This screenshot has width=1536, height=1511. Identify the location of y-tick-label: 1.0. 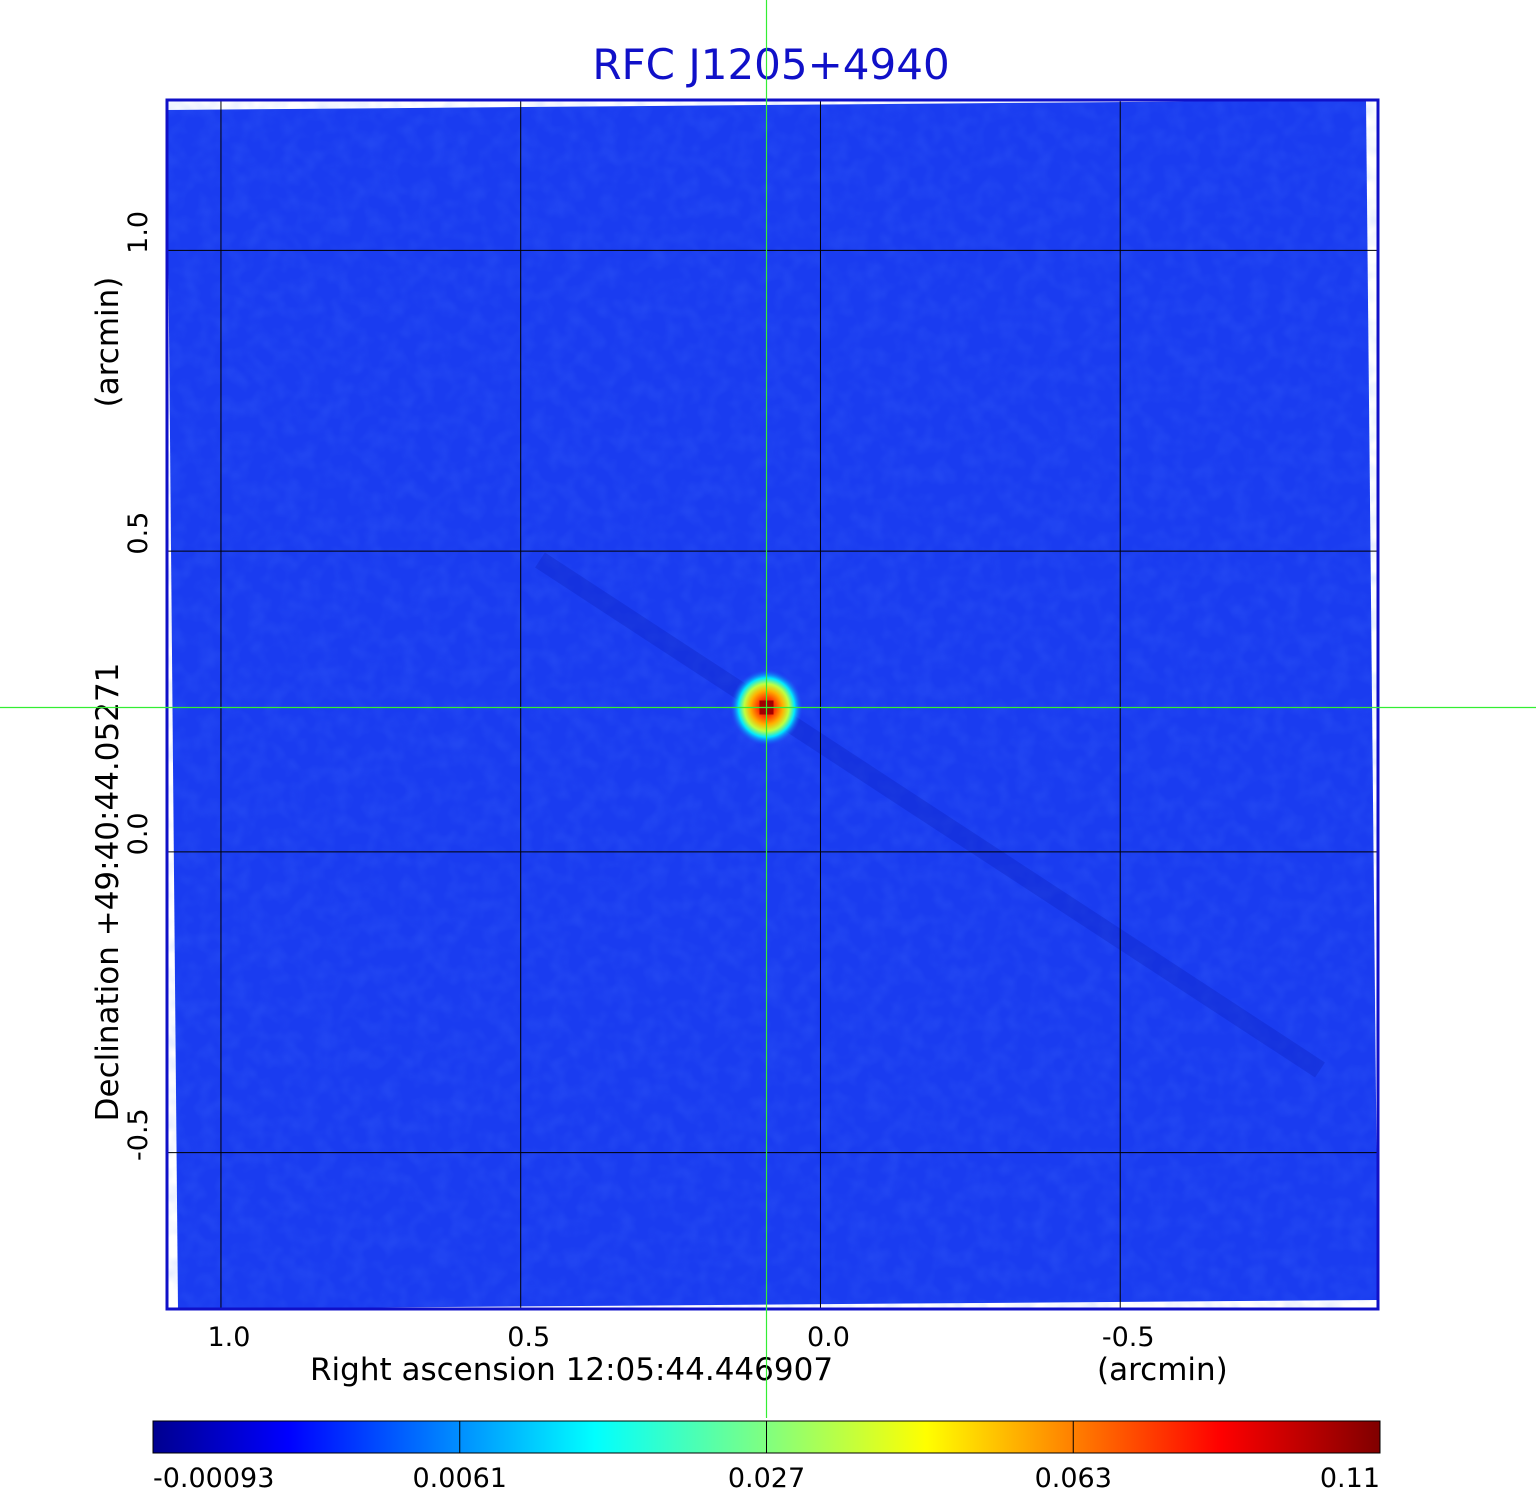
(138, 232).